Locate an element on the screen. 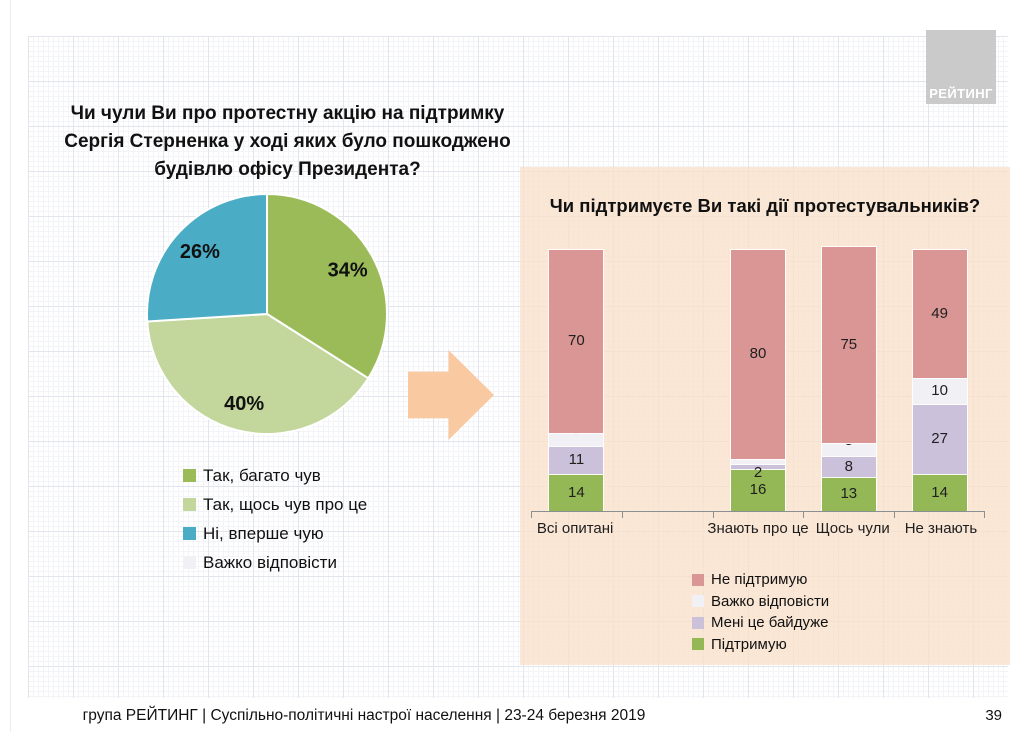  x-axis is located at coordinates (758, 514).